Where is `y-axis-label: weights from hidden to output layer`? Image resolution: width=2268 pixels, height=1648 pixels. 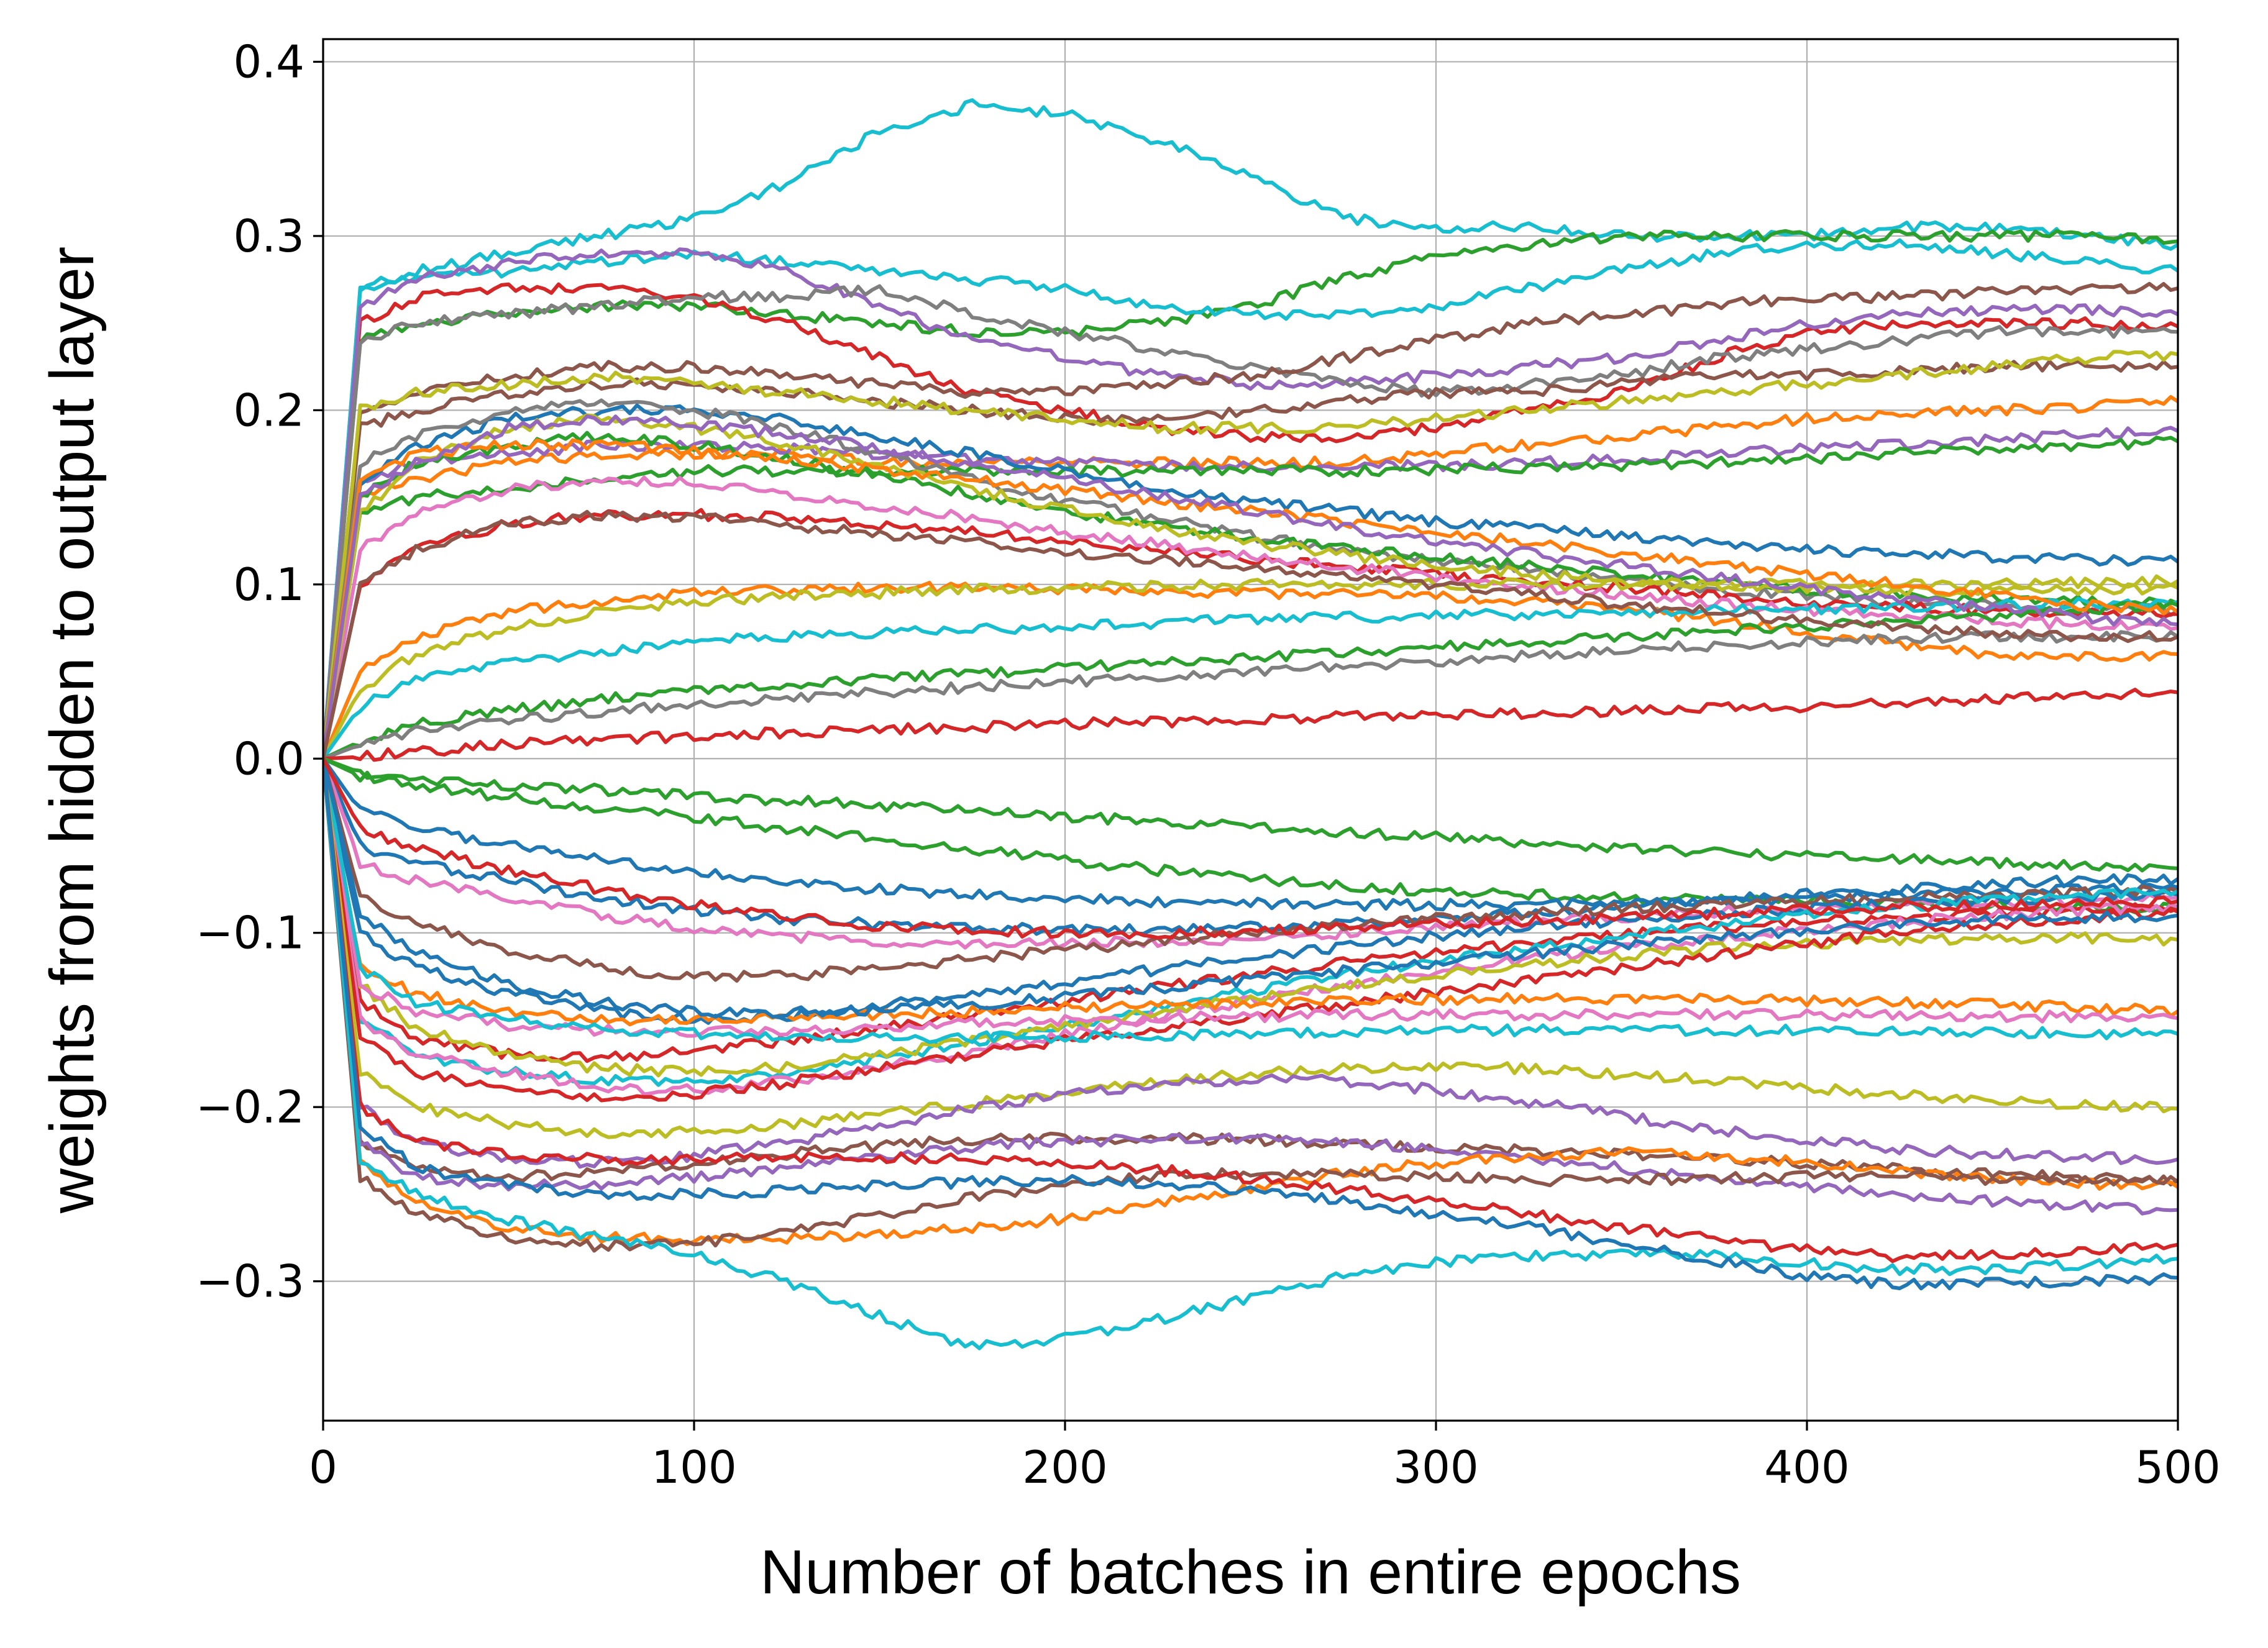
y-axis-label: weights from hidden to output layer is located at coordinates (72, 730).